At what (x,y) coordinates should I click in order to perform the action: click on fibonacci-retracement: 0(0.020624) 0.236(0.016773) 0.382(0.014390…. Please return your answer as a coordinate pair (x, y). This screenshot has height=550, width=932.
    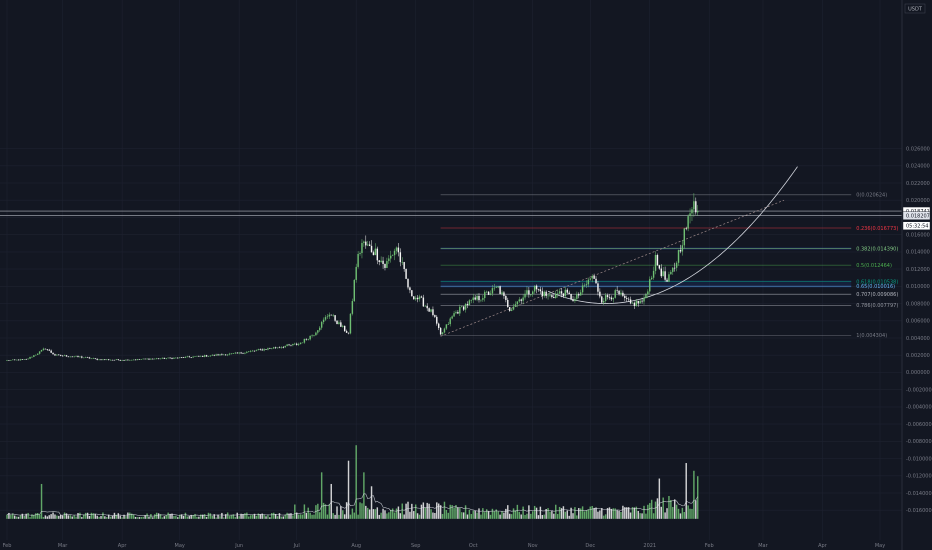
    Looking at the image, I should click on (669, 266).